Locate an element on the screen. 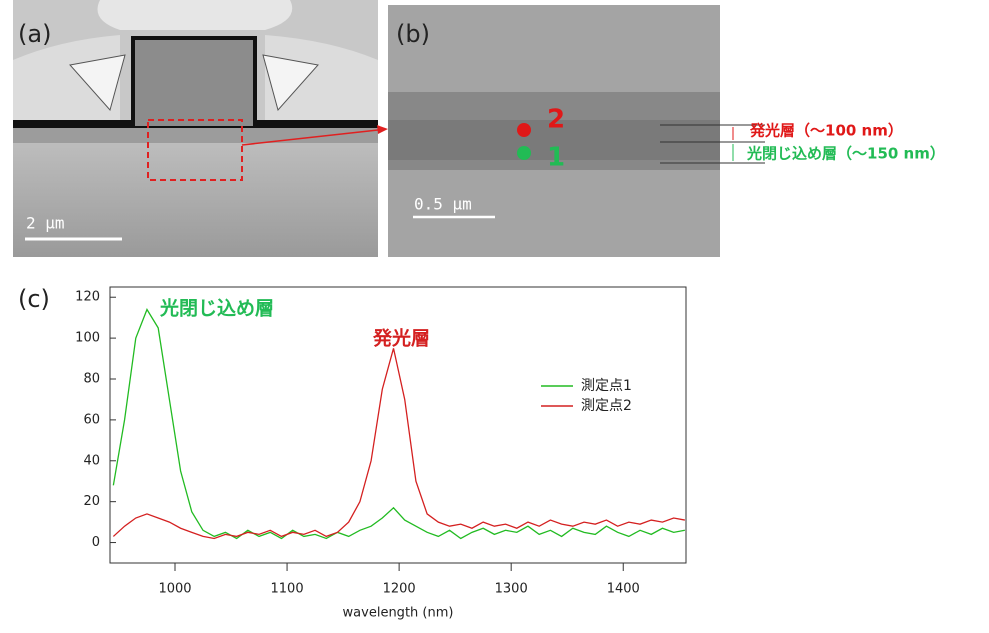 The width and height of the screenshot is (989, 633). y-tick-label: 40 is located at coordinates (91, 460).